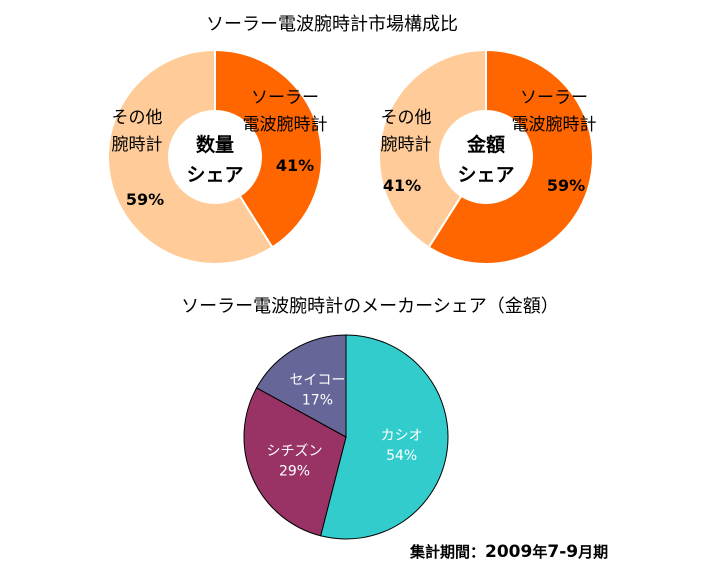 The image size is (702, 572). Describe the element at coordinates (295, 165) in the screenshot. I see `slice-value-solar-radio: 41%` at that location.